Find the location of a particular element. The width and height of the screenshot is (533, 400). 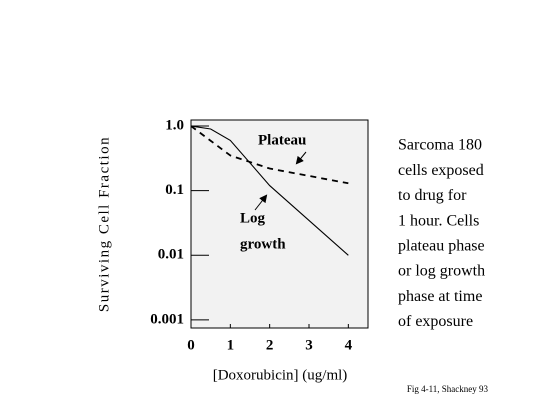

side-note: phase at time is located at coordinates (440, 296).